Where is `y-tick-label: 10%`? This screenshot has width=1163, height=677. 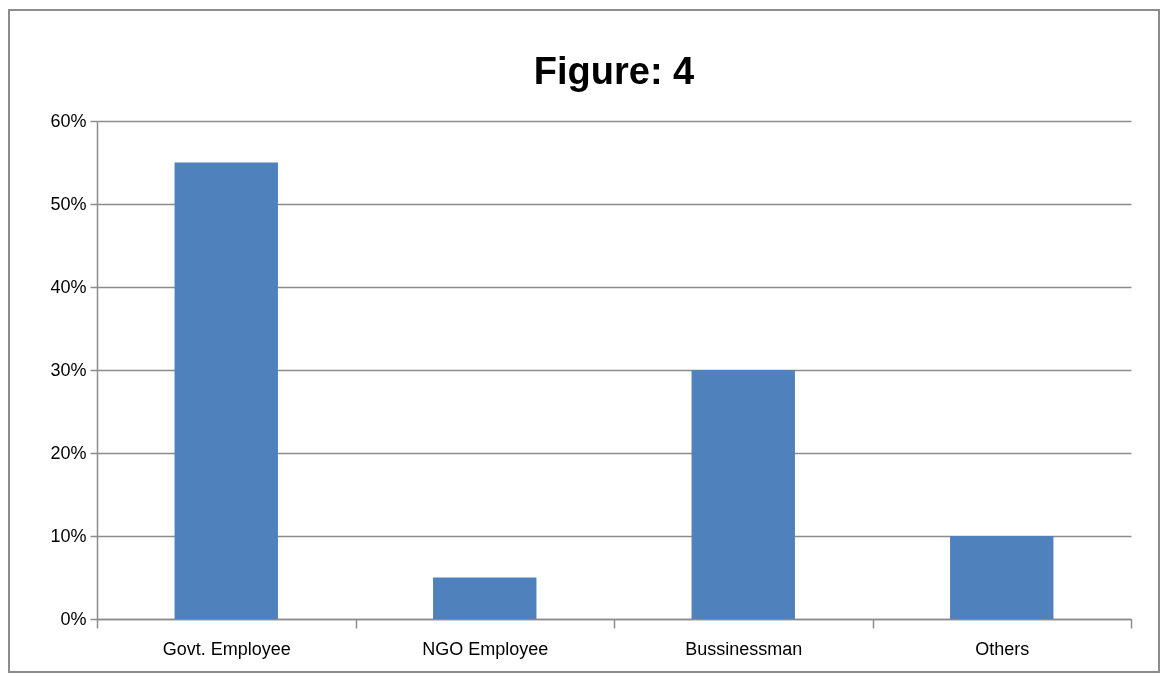 y-tick-label: 10% is located at coordinates (68, 535).